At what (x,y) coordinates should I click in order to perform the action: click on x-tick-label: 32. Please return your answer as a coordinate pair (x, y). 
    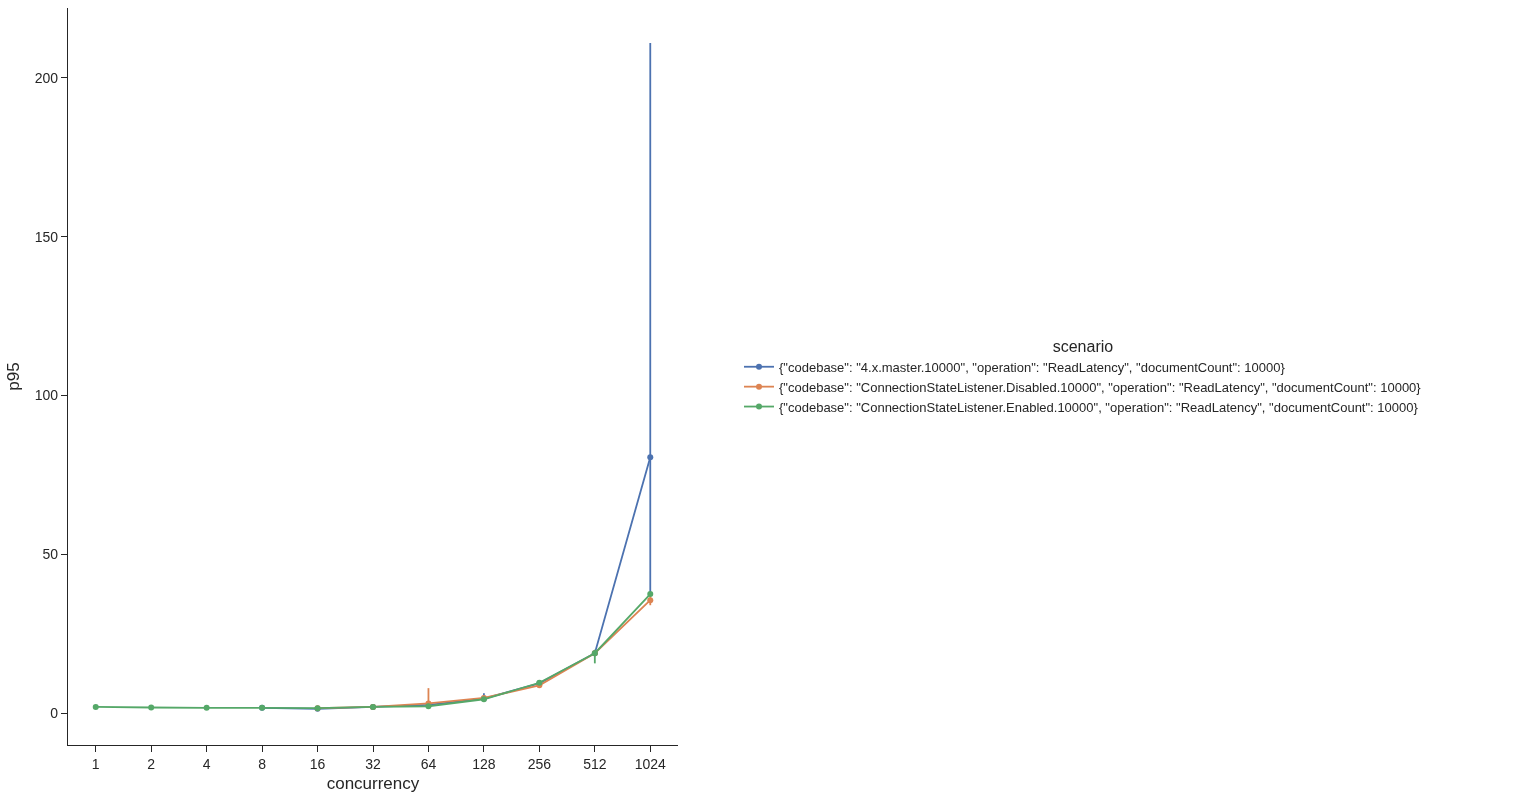
    Looking at the image, I should click on (373, 763).